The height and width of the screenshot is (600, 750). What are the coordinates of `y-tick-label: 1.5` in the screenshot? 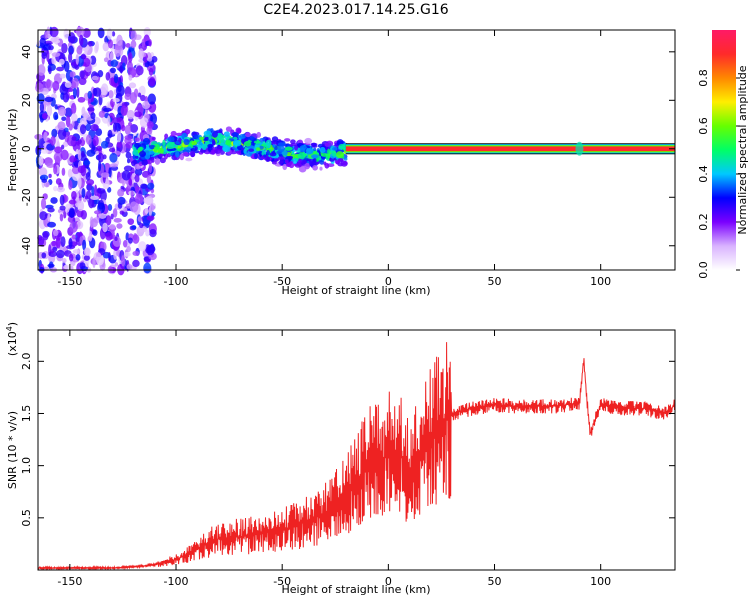 It's located at (26, 414).